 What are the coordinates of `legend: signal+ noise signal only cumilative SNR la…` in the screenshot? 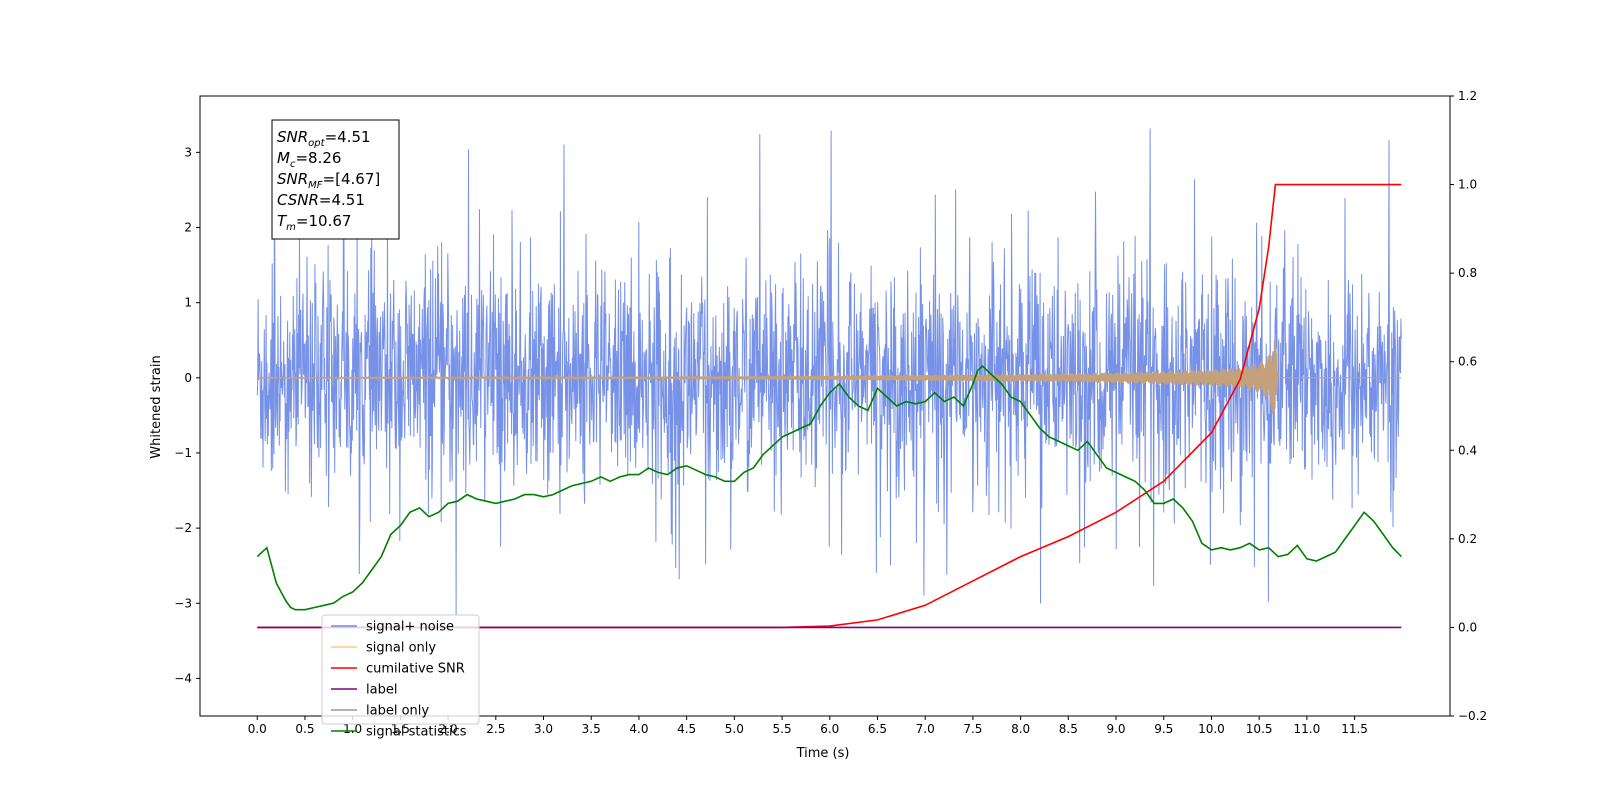 It's located at (400, 677).